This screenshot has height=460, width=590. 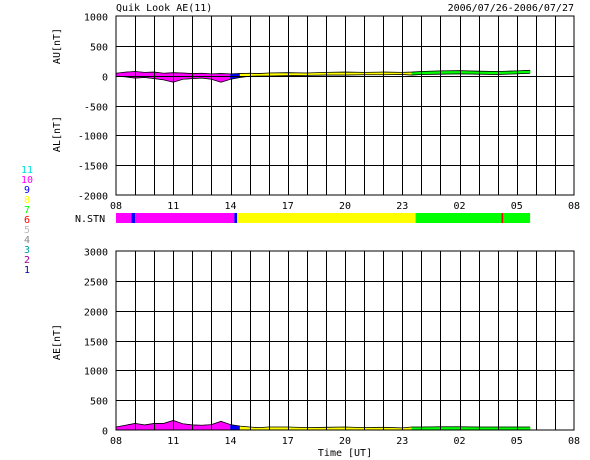 I want to click on station-legend-entry: 5, so click(x=27, y=230).